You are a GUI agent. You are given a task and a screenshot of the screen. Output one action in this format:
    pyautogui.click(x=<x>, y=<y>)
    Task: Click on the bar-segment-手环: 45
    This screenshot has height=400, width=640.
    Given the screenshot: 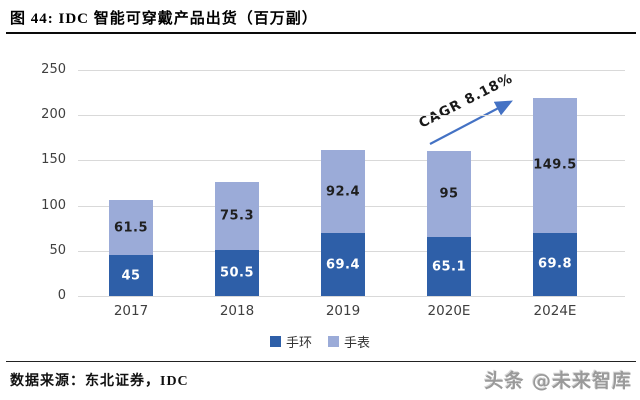 What is the action you would take?
    pyautogui.click(x=131, y=275)
    